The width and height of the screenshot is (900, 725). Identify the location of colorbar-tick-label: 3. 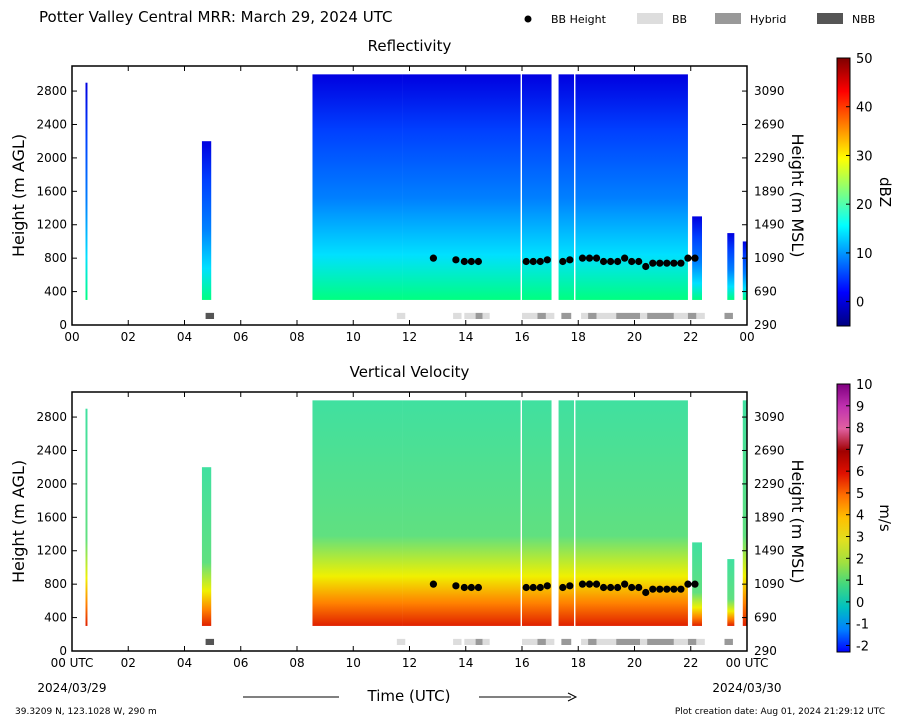
(860, 538).